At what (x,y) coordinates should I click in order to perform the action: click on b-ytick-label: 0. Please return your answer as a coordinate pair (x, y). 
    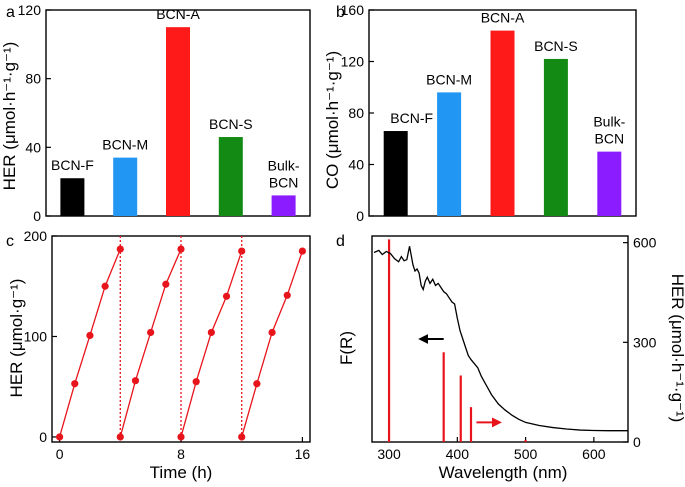
    Looking at the image, I should click on (360, 216).